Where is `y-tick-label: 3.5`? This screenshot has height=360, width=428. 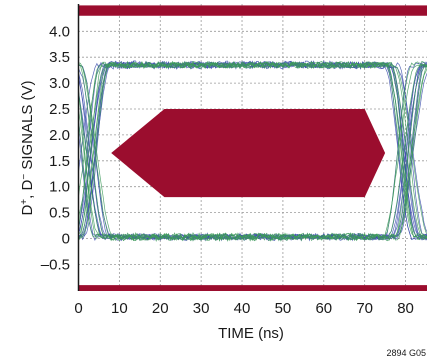
y-tick-label: 3.5 is located at coordinates (59, 57).